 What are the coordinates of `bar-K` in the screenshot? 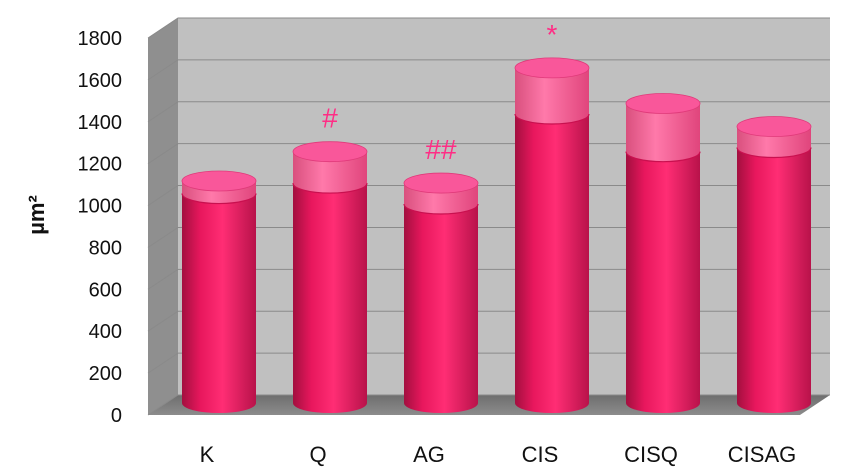 It's located at (219, 291).